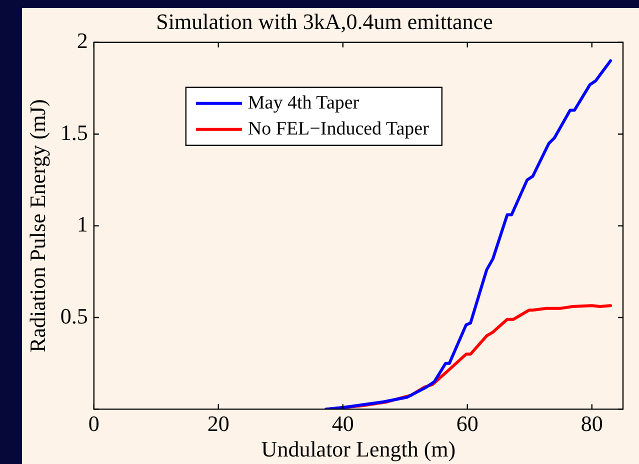 The image size is (639, 464). Describe the element at coordinates (94, 423) in the screenshot. I see `x-tick-label: 0` at that location.